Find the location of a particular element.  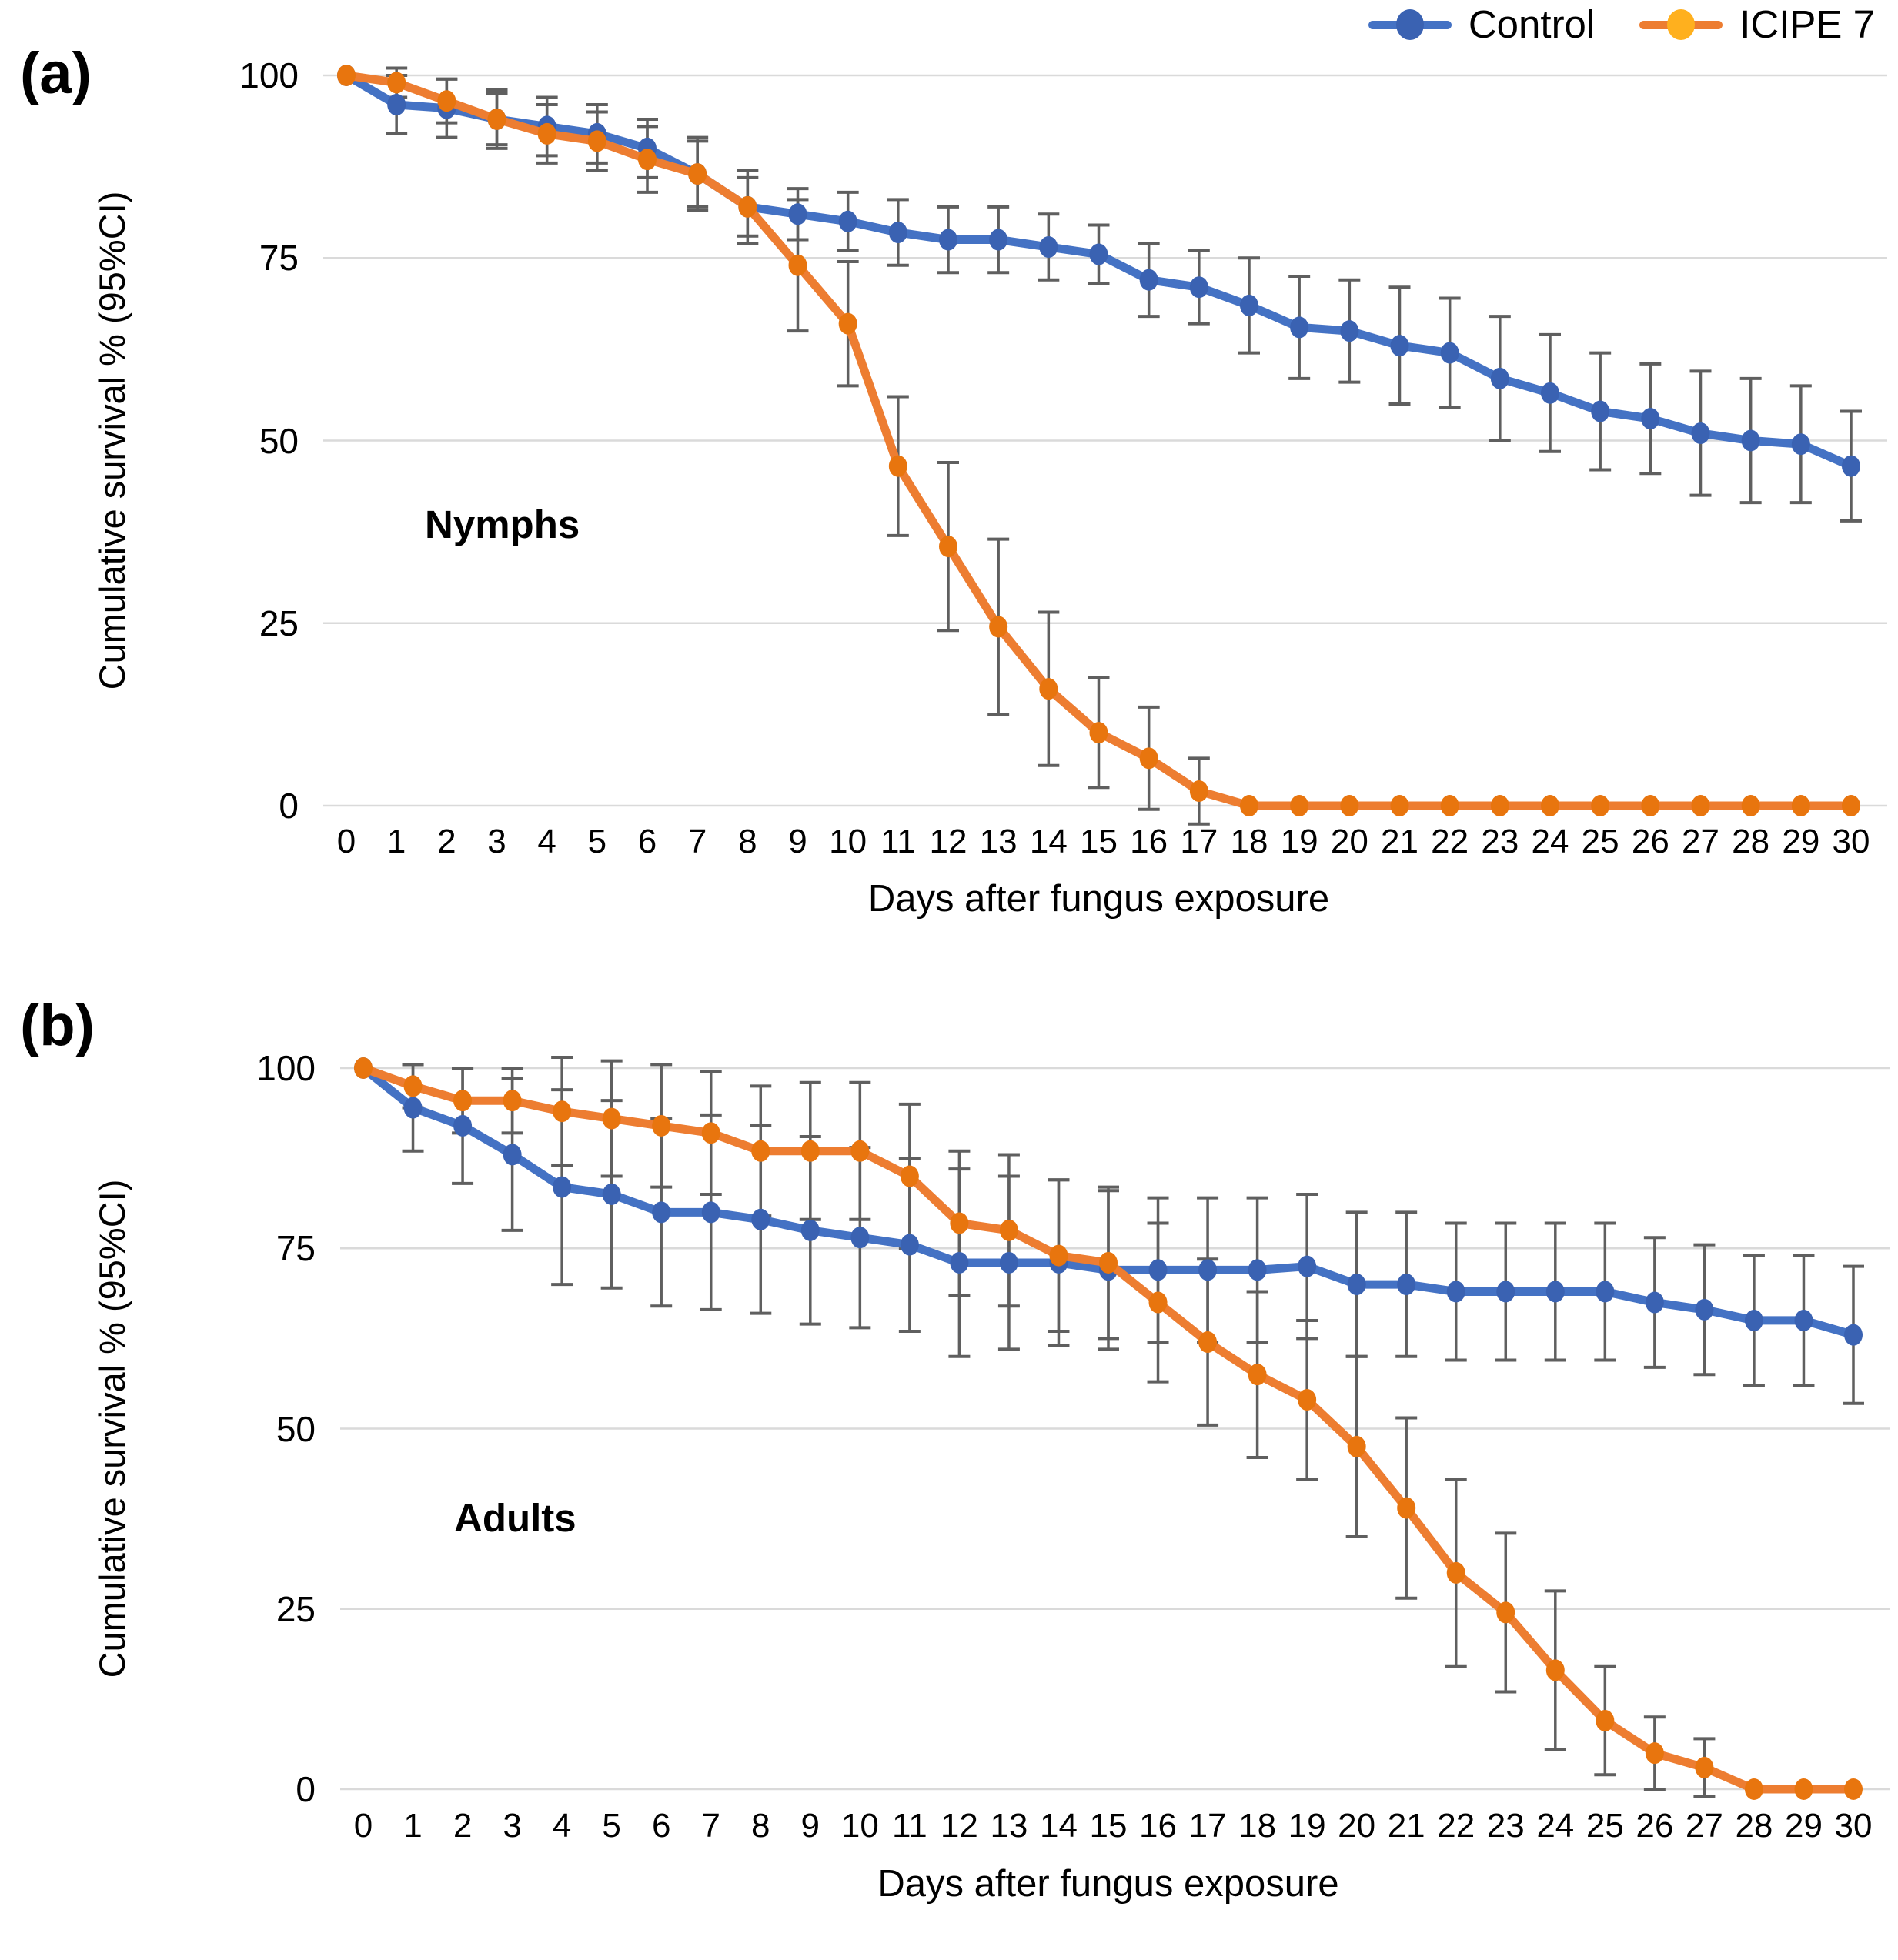

x-tick-label: 13 is located at coordinates (998, 841).